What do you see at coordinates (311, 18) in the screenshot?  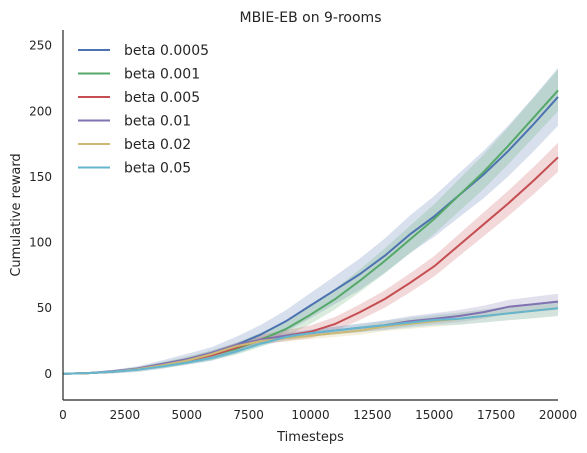 I see `chart-title: MBIE-EB on 9-rooms` at bounding box center [311, 18].